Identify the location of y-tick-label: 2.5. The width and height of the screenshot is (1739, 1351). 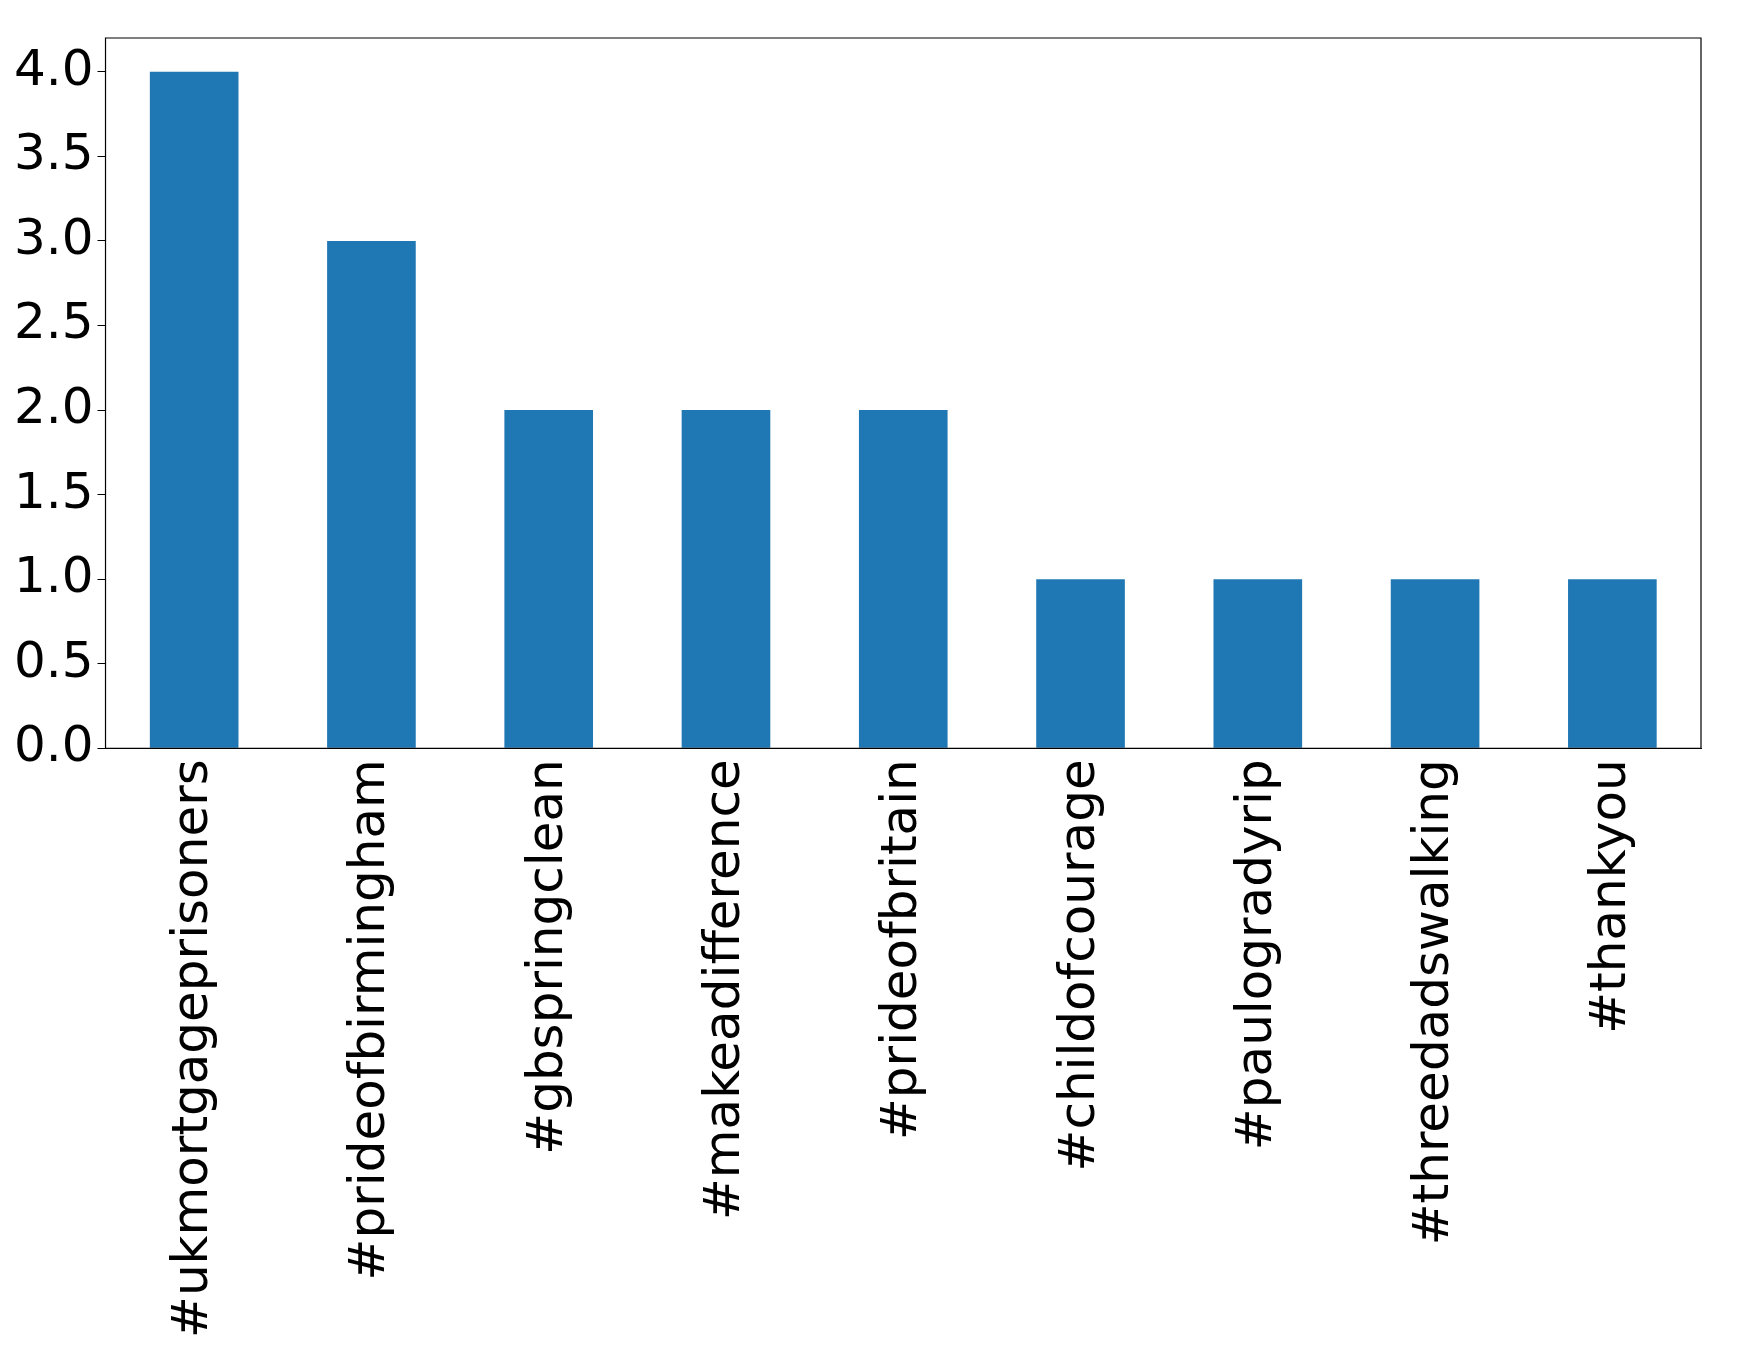
(53, 321).